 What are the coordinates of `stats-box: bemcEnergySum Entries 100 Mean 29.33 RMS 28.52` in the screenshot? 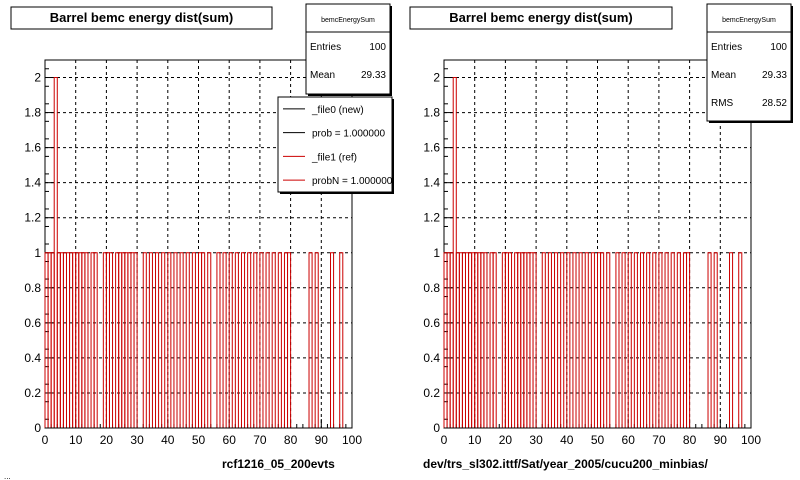 It's located at (749, 63).